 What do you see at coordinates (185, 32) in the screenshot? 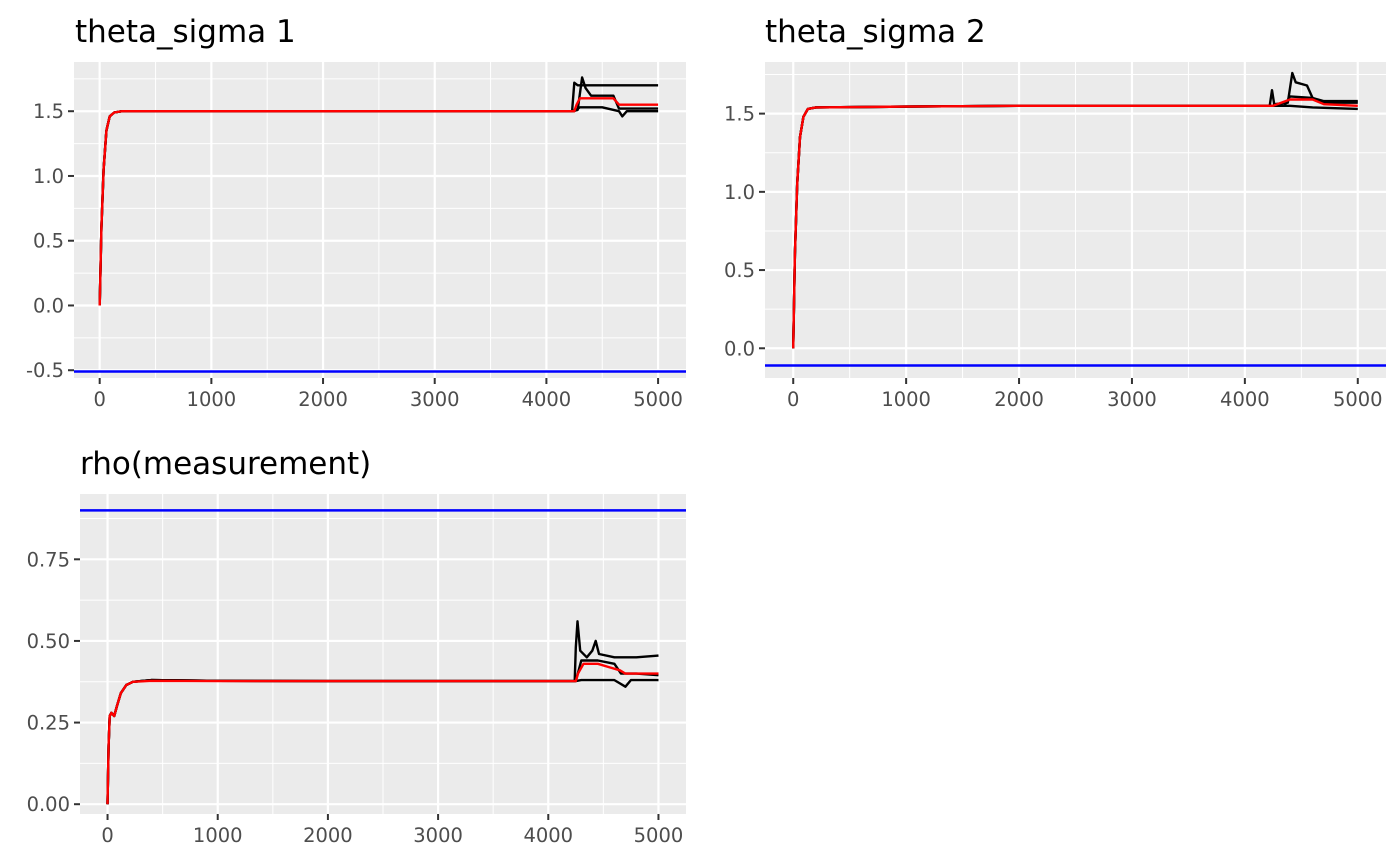
I see `panel-title: theta_sigma 1` at bounding box center [185, 32].